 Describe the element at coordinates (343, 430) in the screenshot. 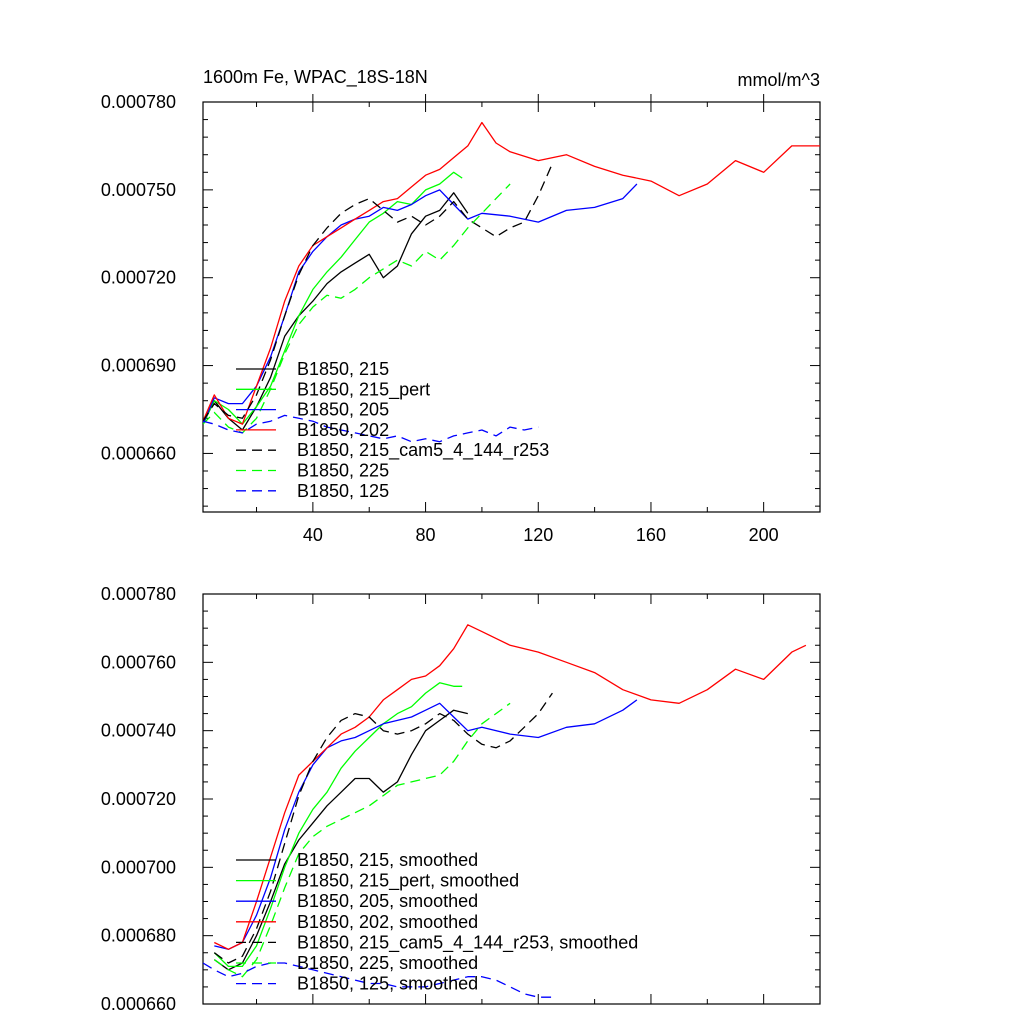

I see `legend-label: B1850, 202` at that location.